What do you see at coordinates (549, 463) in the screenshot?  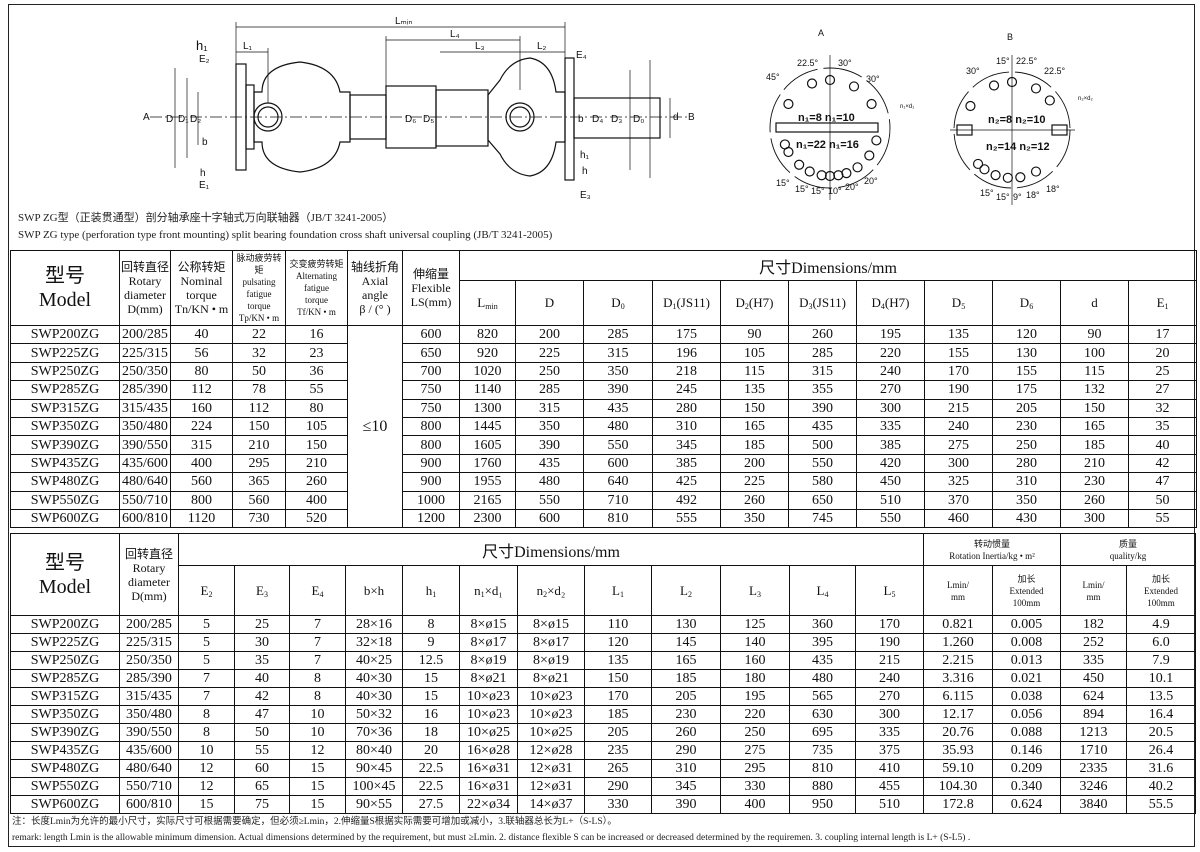 I see `table-cell: 435` at bounding box center [549, 463].